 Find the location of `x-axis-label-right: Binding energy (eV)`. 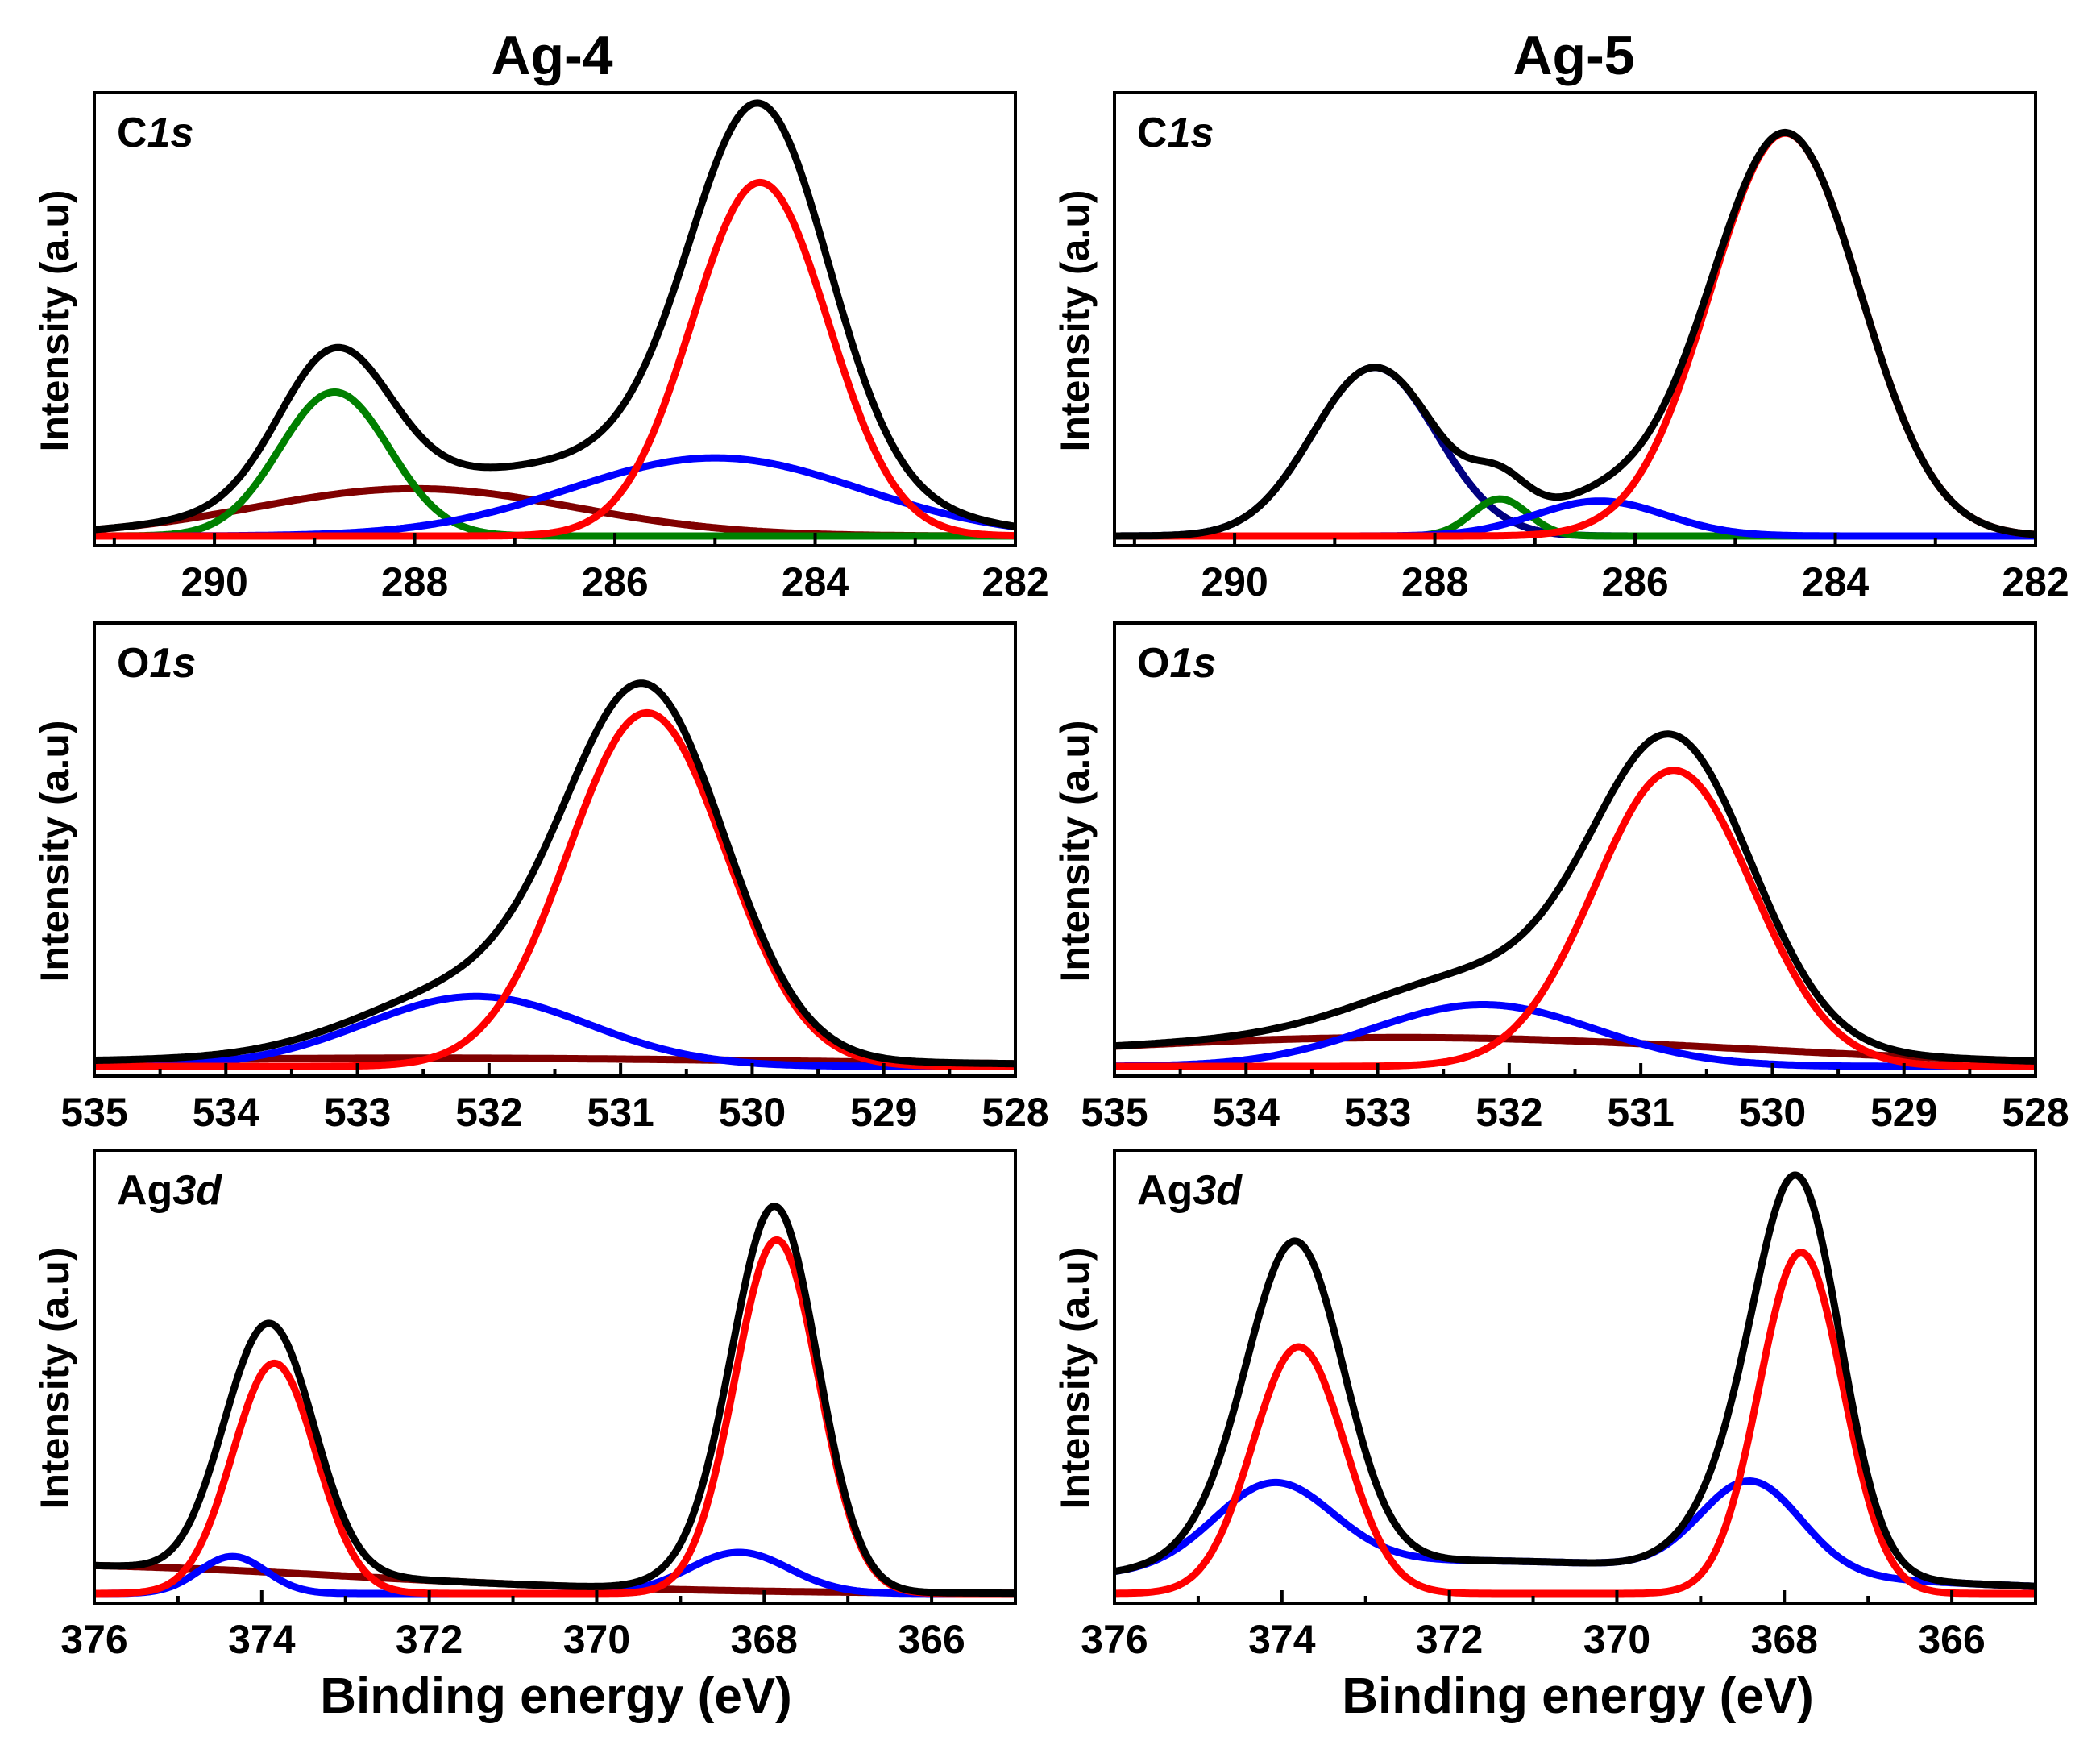

x-axis-label-right: Binding energy (eV) is located at coordinates (1578, 1696).